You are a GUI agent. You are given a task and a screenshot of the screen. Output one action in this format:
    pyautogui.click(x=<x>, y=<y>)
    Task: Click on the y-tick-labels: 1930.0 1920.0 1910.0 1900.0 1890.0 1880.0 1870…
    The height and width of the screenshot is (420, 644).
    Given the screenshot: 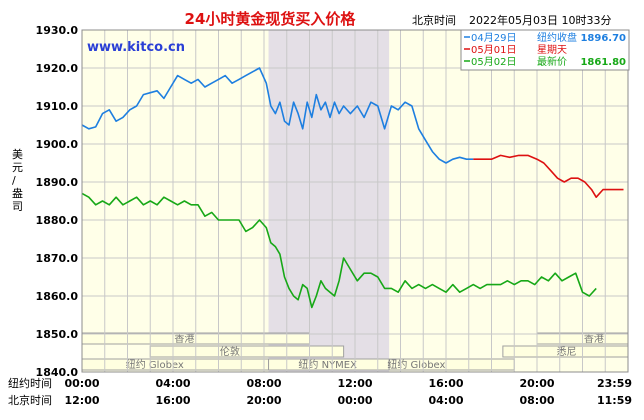 What is the action you would take?
    pyautogui.click(x=57, y=201)
    